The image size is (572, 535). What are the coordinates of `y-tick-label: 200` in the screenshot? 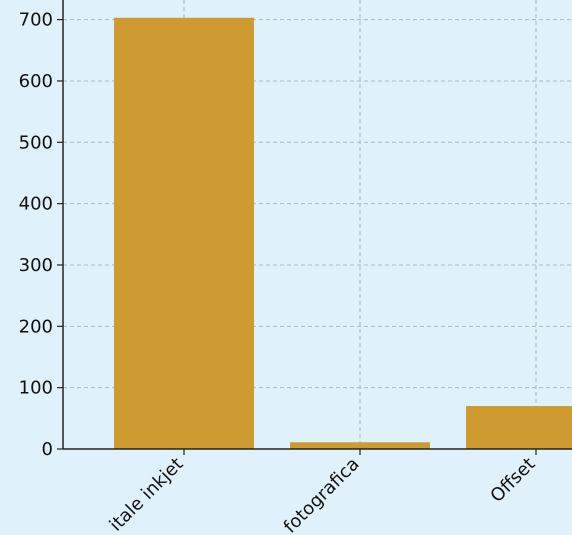 It's located at (36, 326).